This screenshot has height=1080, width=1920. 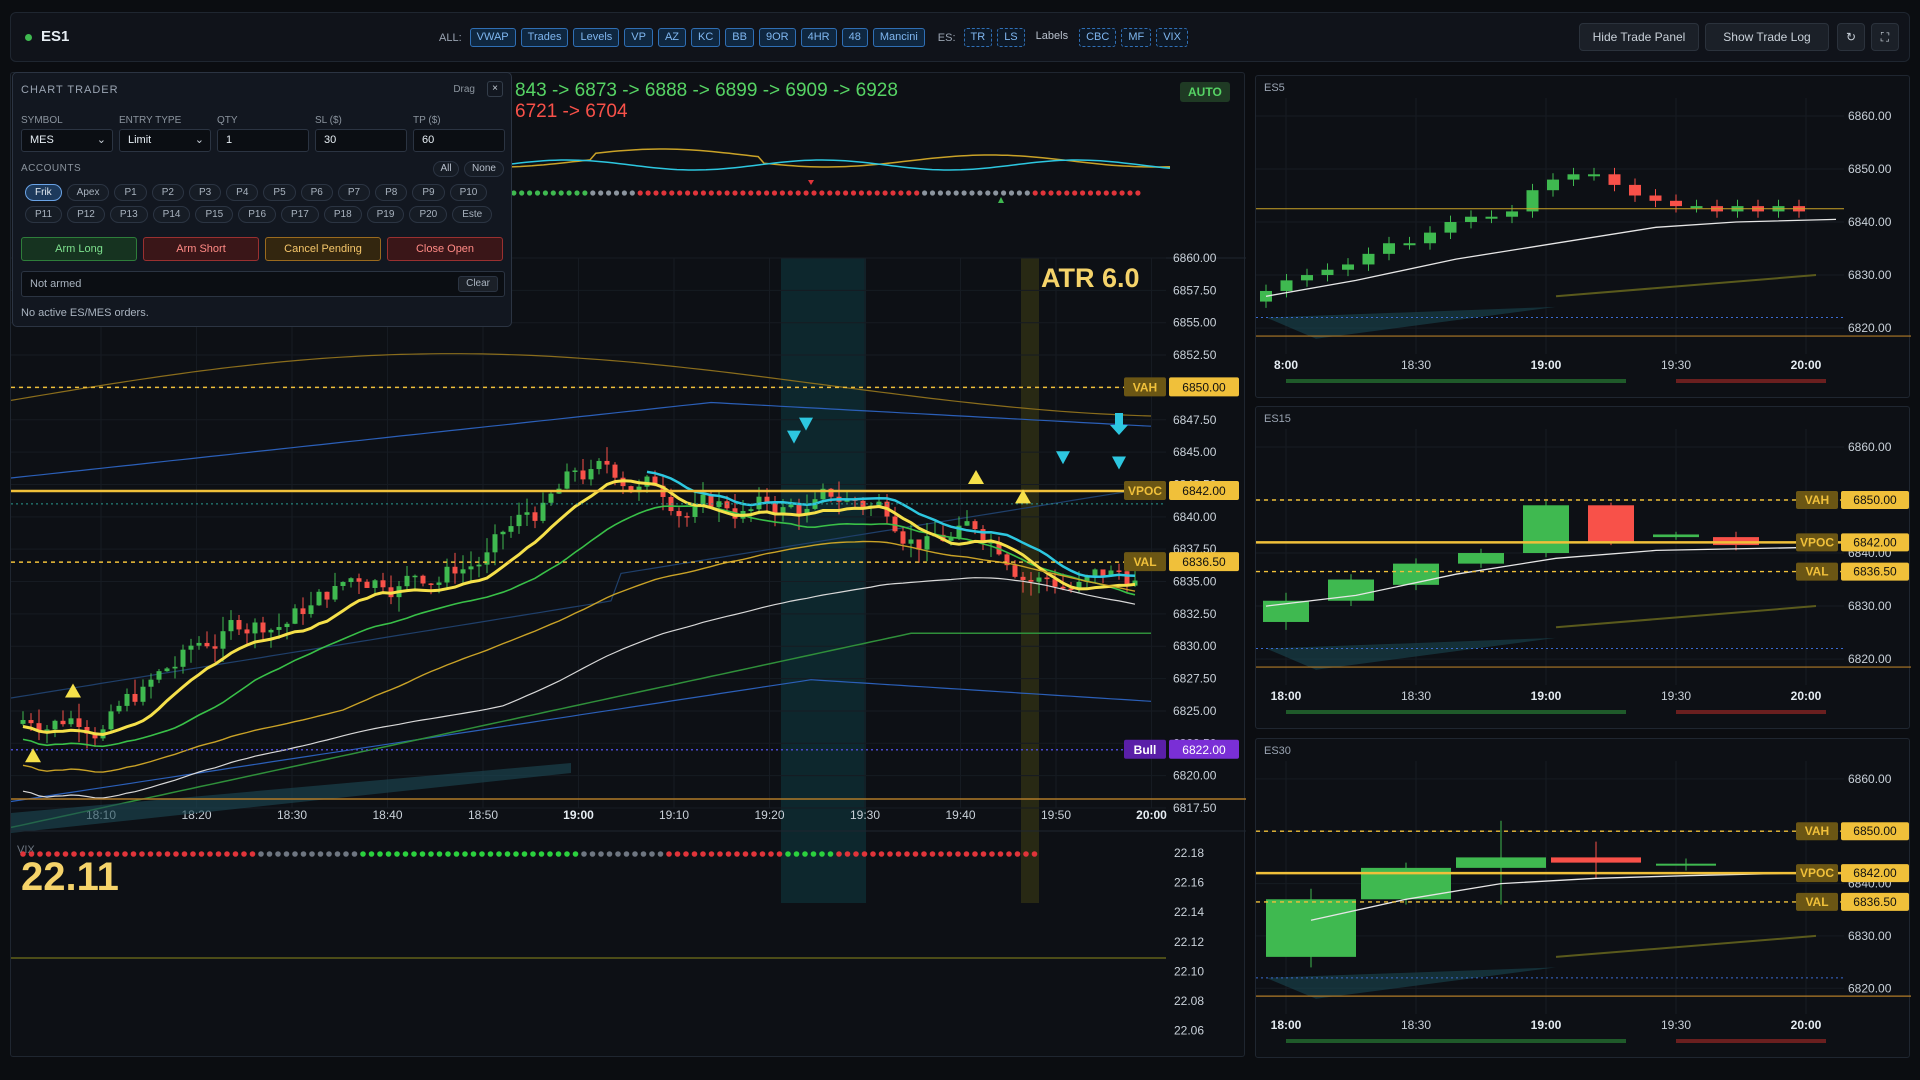 I want to click on account-chip-p16: P16, so click(x=257, y=214).